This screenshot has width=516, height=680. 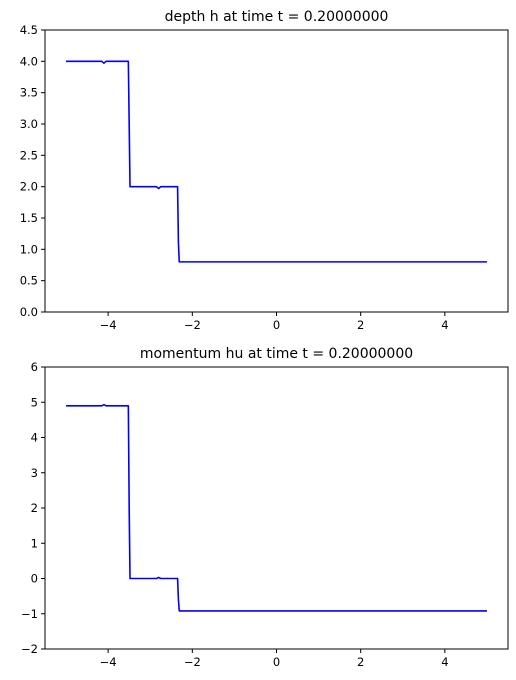 I want to click on y-tick-label: 3.5, so click(x=29, y=93).